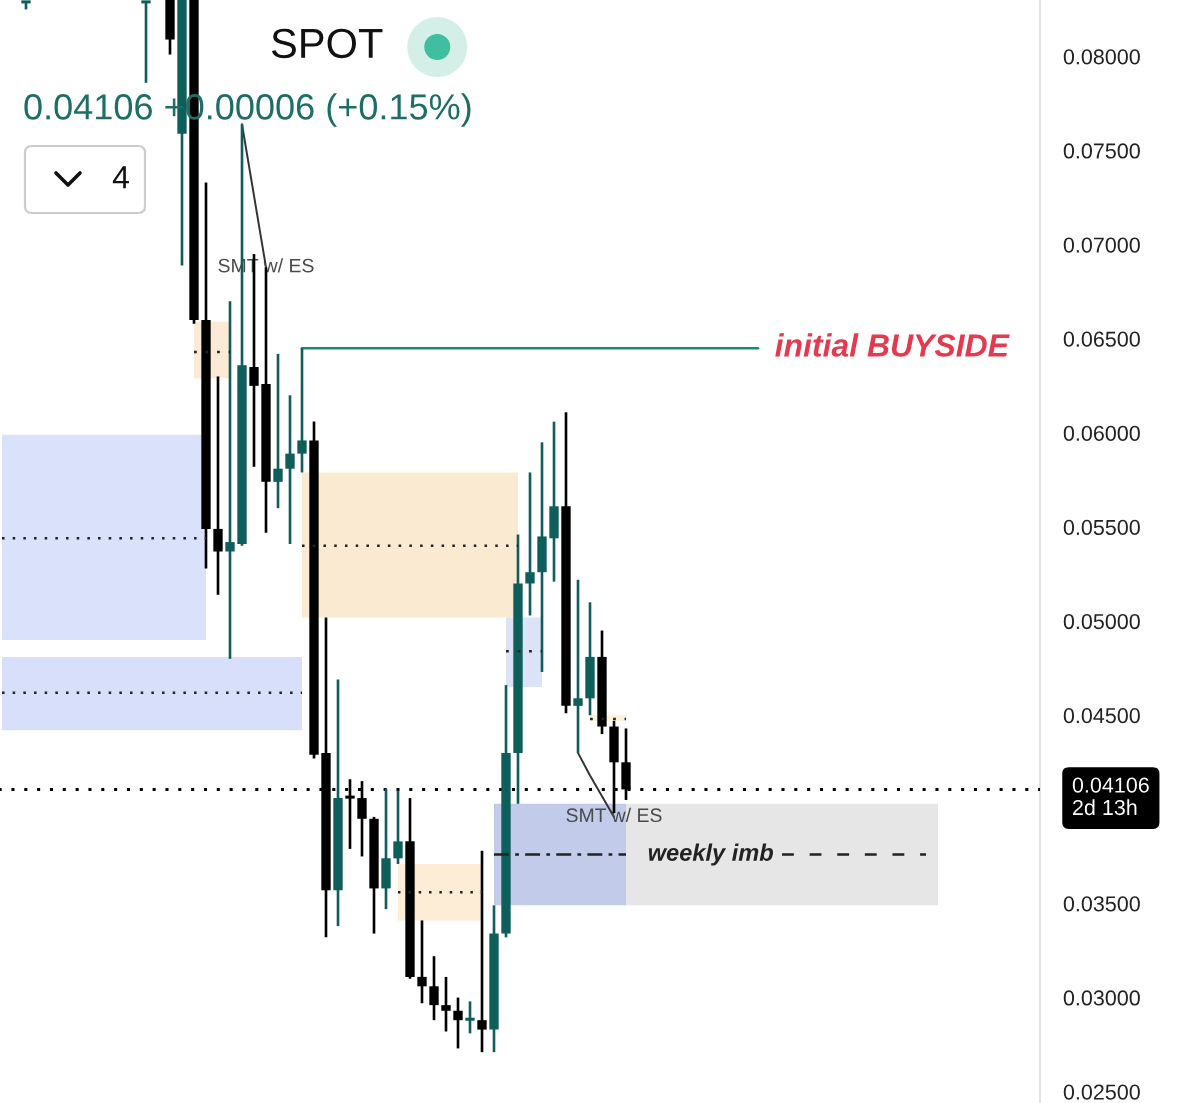 The width and height of the screenshot is (1200, 1103). I want to click on y-tick-label: 0.07000, so click(1101, 245).